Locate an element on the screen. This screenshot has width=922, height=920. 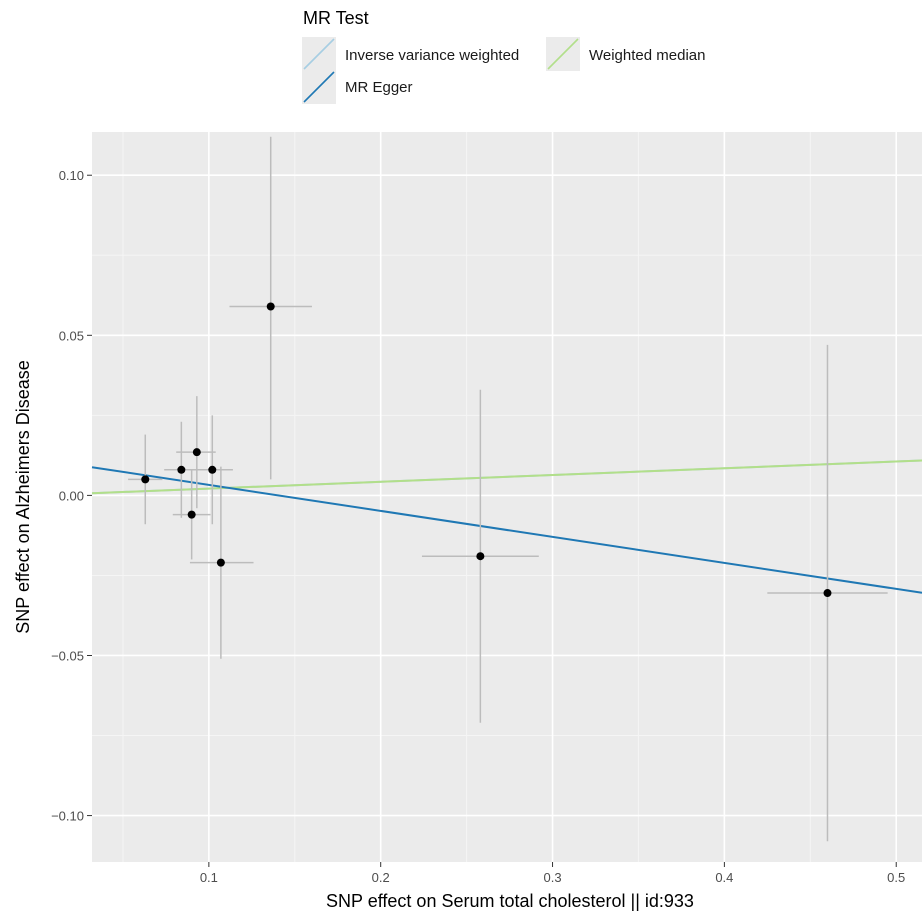
legend-label-wm: Weighted median is located at coordinates (647, 55).